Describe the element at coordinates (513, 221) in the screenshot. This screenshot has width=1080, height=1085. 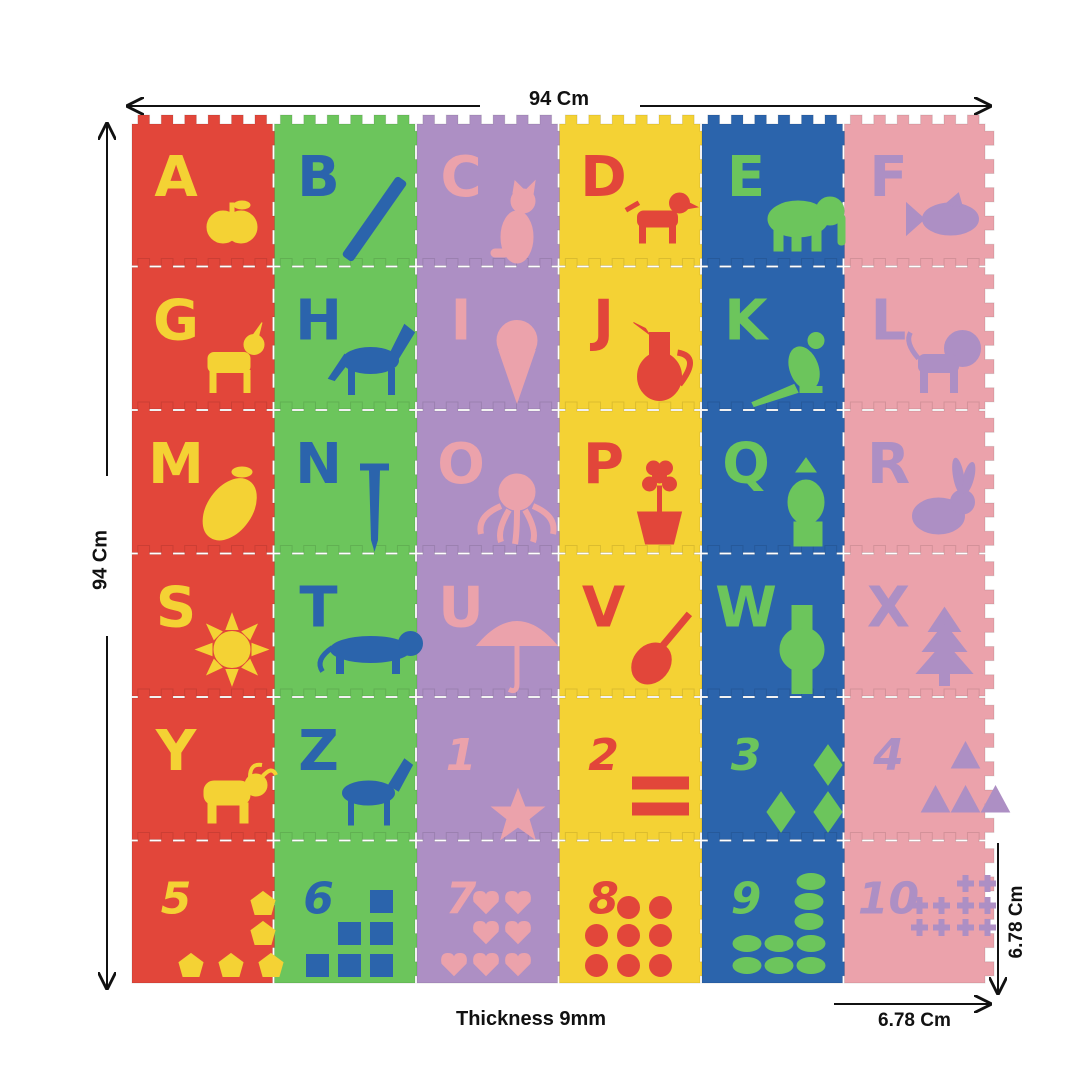
I see `cat-icon` at that location.